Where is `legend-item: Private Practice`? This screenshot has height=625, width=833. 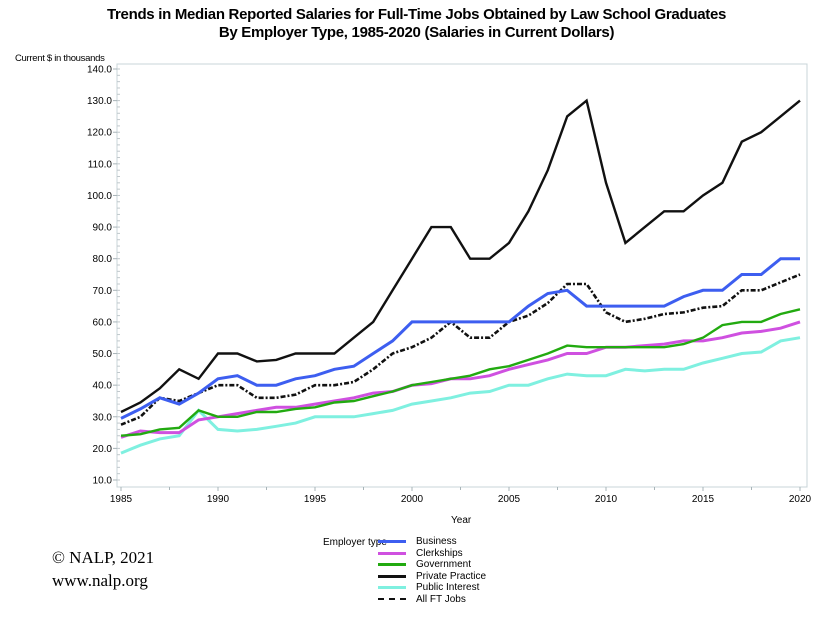
legend-item: Private Practice is located at coordinates (432, 577).